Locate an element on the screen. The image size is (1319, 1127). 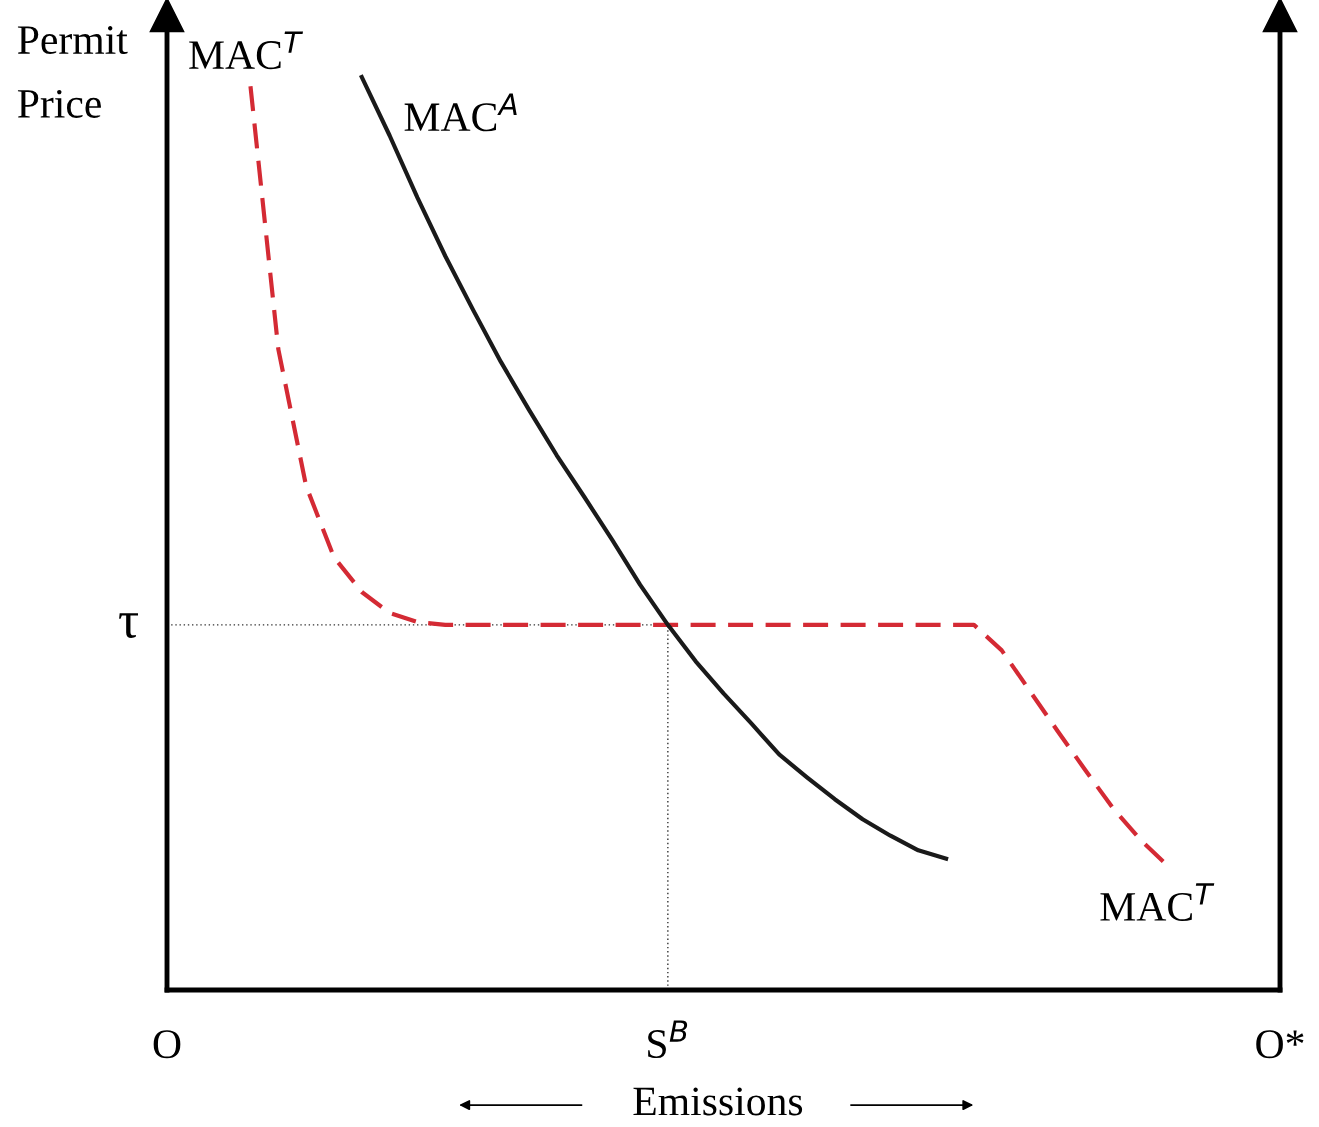
series-label: MAC$^{T}$ is located at coordinates (246, 50).